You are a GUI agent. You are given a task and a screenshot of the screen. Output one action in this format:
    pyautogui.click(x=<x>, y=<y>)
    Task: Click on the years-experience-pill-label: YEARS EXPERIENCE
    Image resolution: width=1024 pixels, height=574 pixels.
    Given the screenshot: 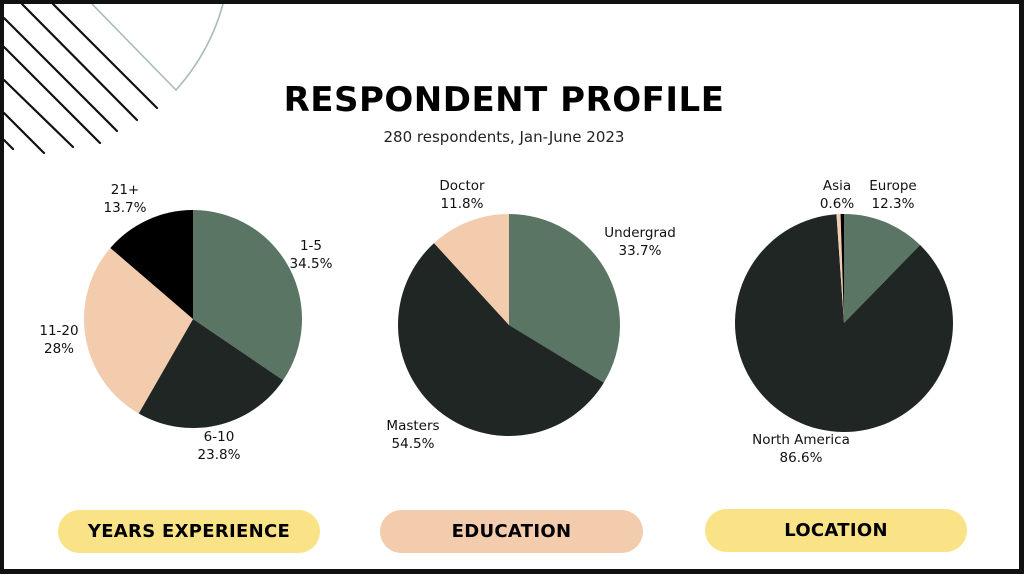 What is the action you would take?
    pyautogui.click(x=189, y=531)
    